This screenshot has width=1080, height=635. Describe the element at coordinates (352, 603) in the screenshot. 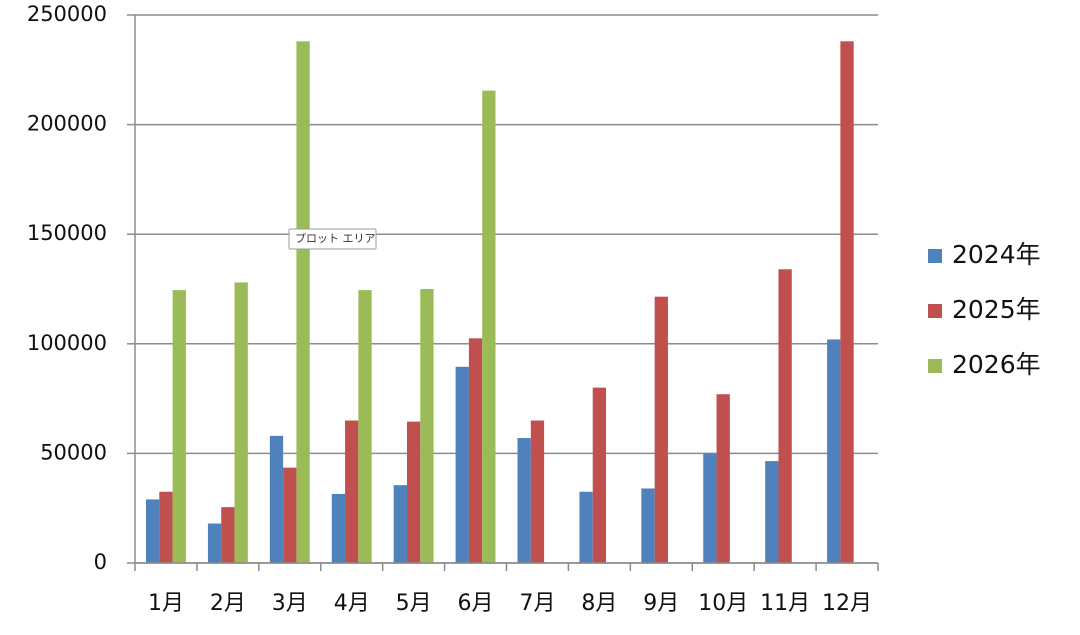

I see `x-tick-label: 4月` at that location.